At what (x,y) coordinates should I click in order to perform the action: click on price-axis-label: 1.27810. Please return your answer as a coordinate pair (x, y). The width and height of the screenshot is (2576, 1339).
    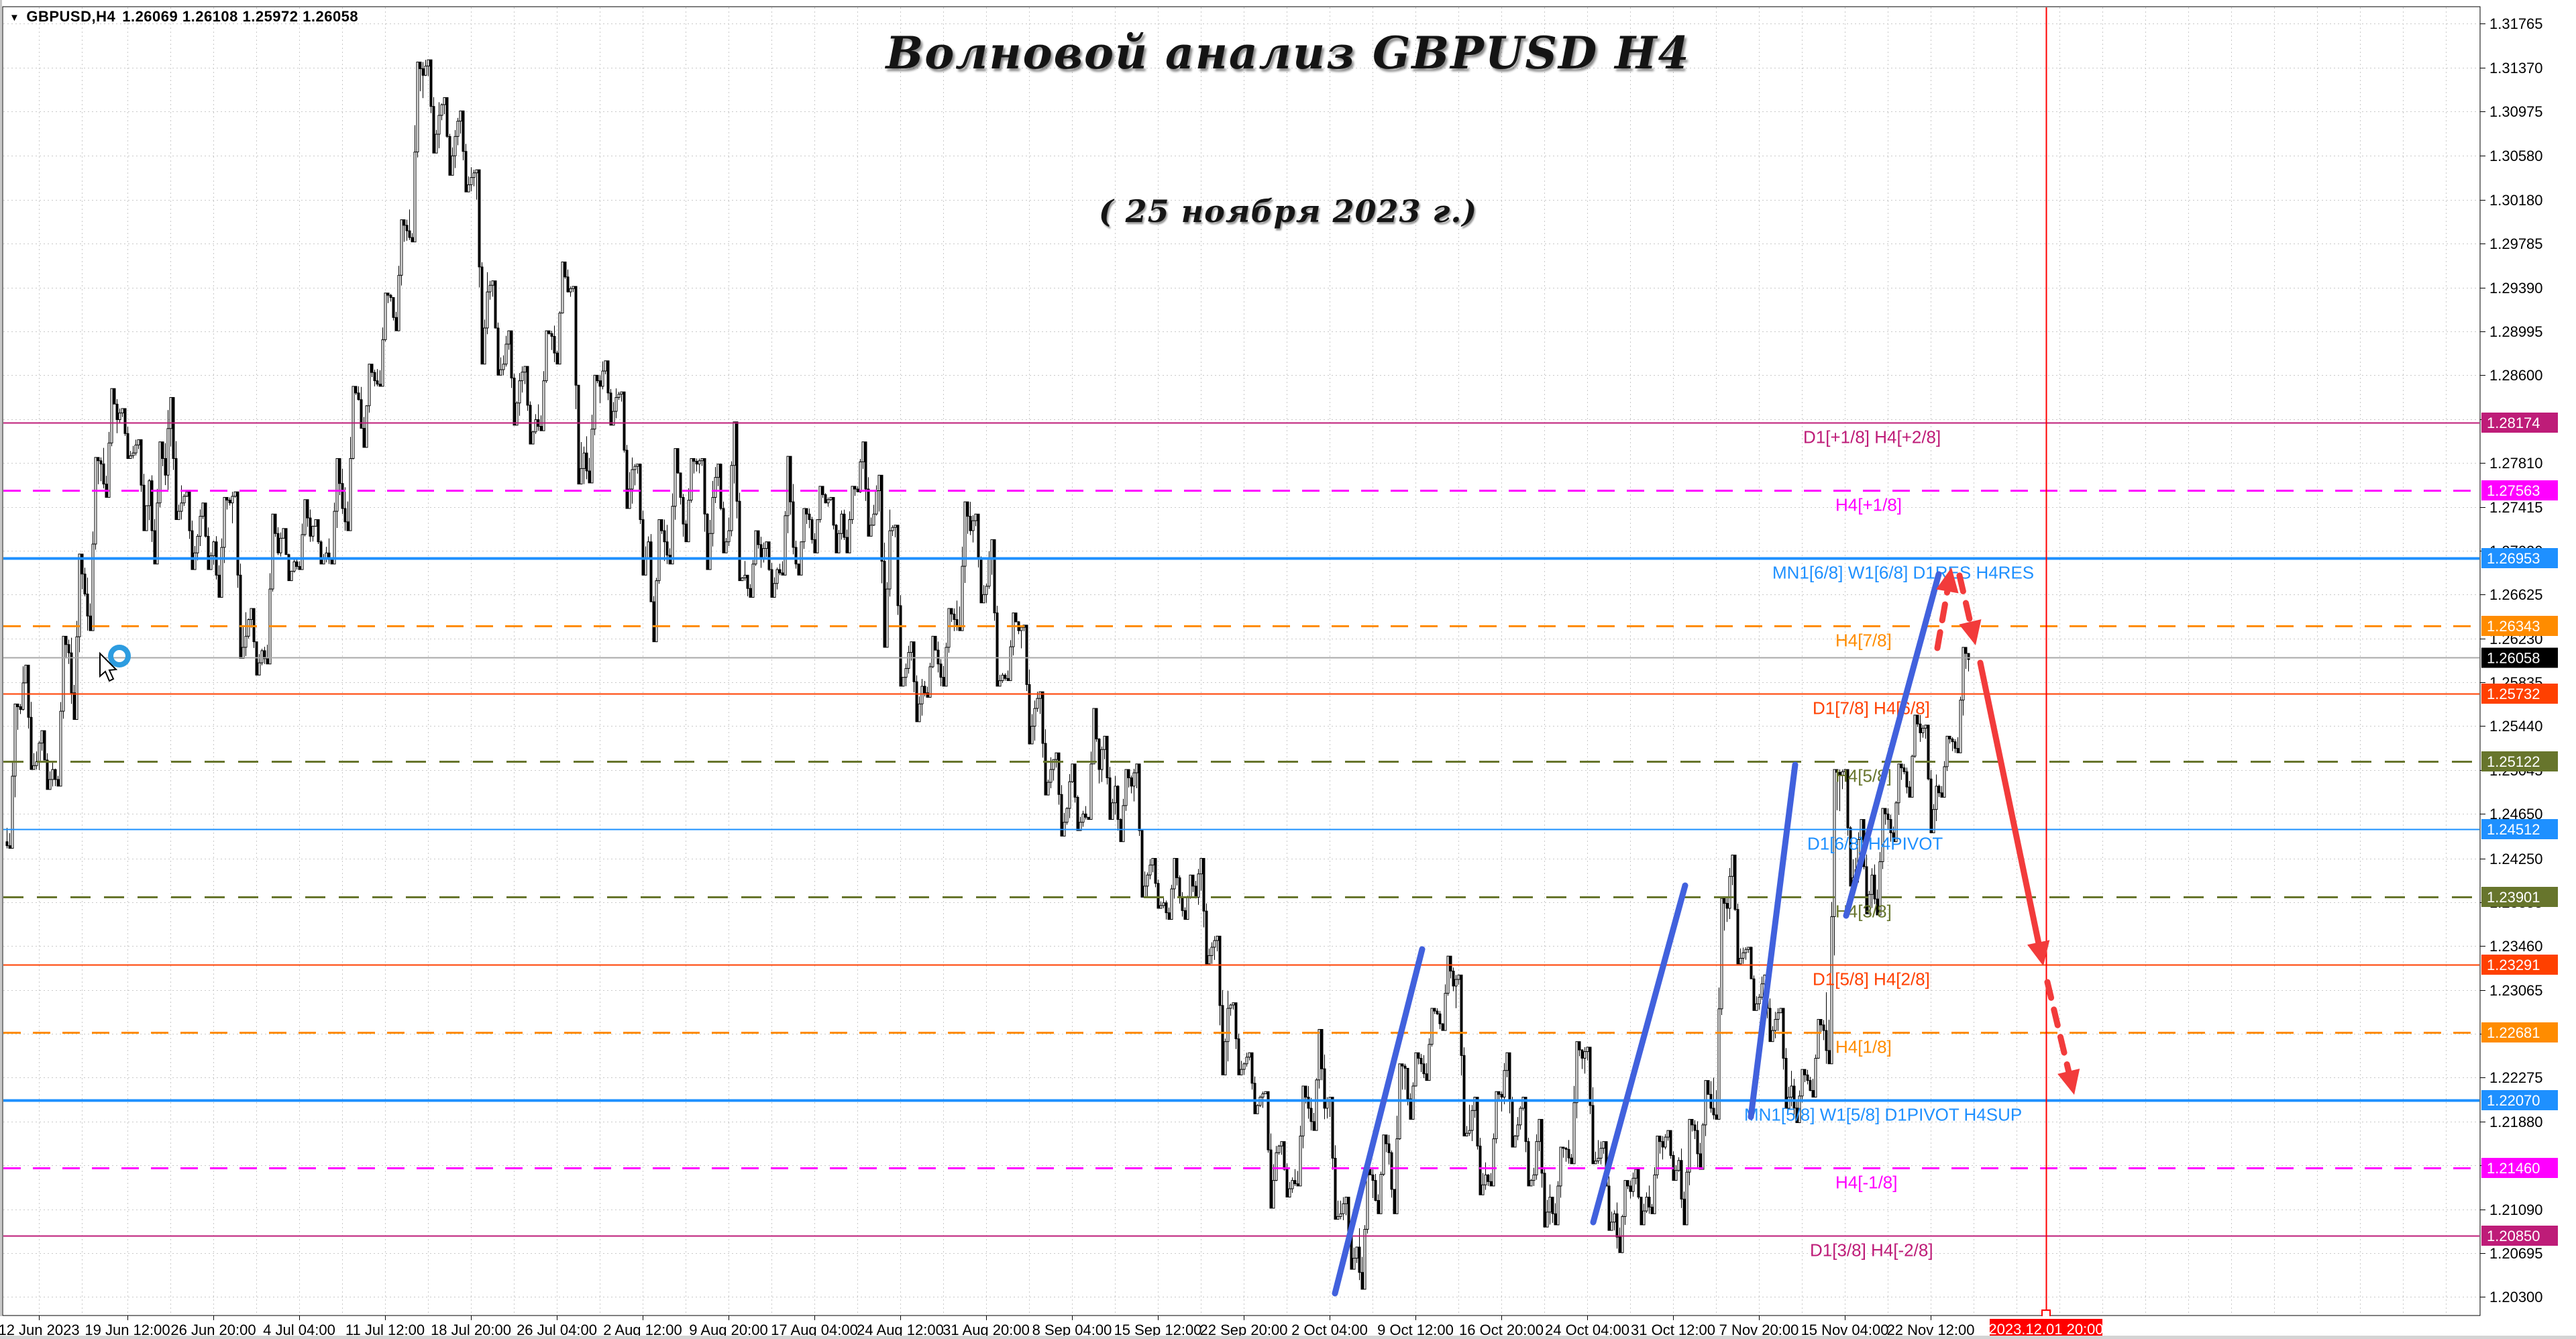
    Looking at the image, I should click on (2516, 463).